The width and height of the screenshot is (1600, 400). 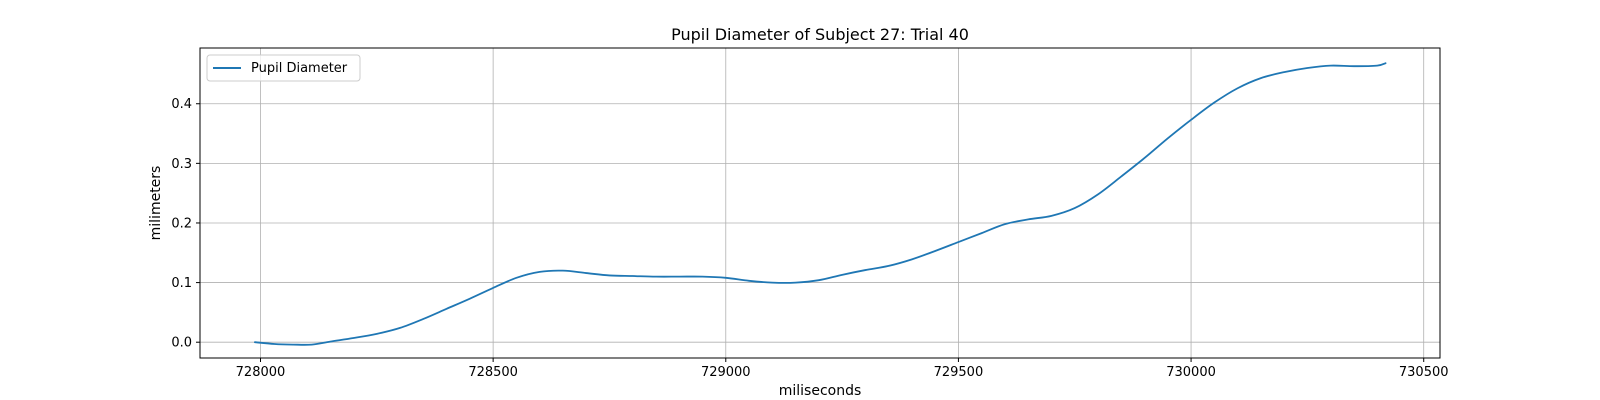 I want to click on chart-title: Pupil Diameter of Subject 27: Trial 40, so click(x=820, y=34).